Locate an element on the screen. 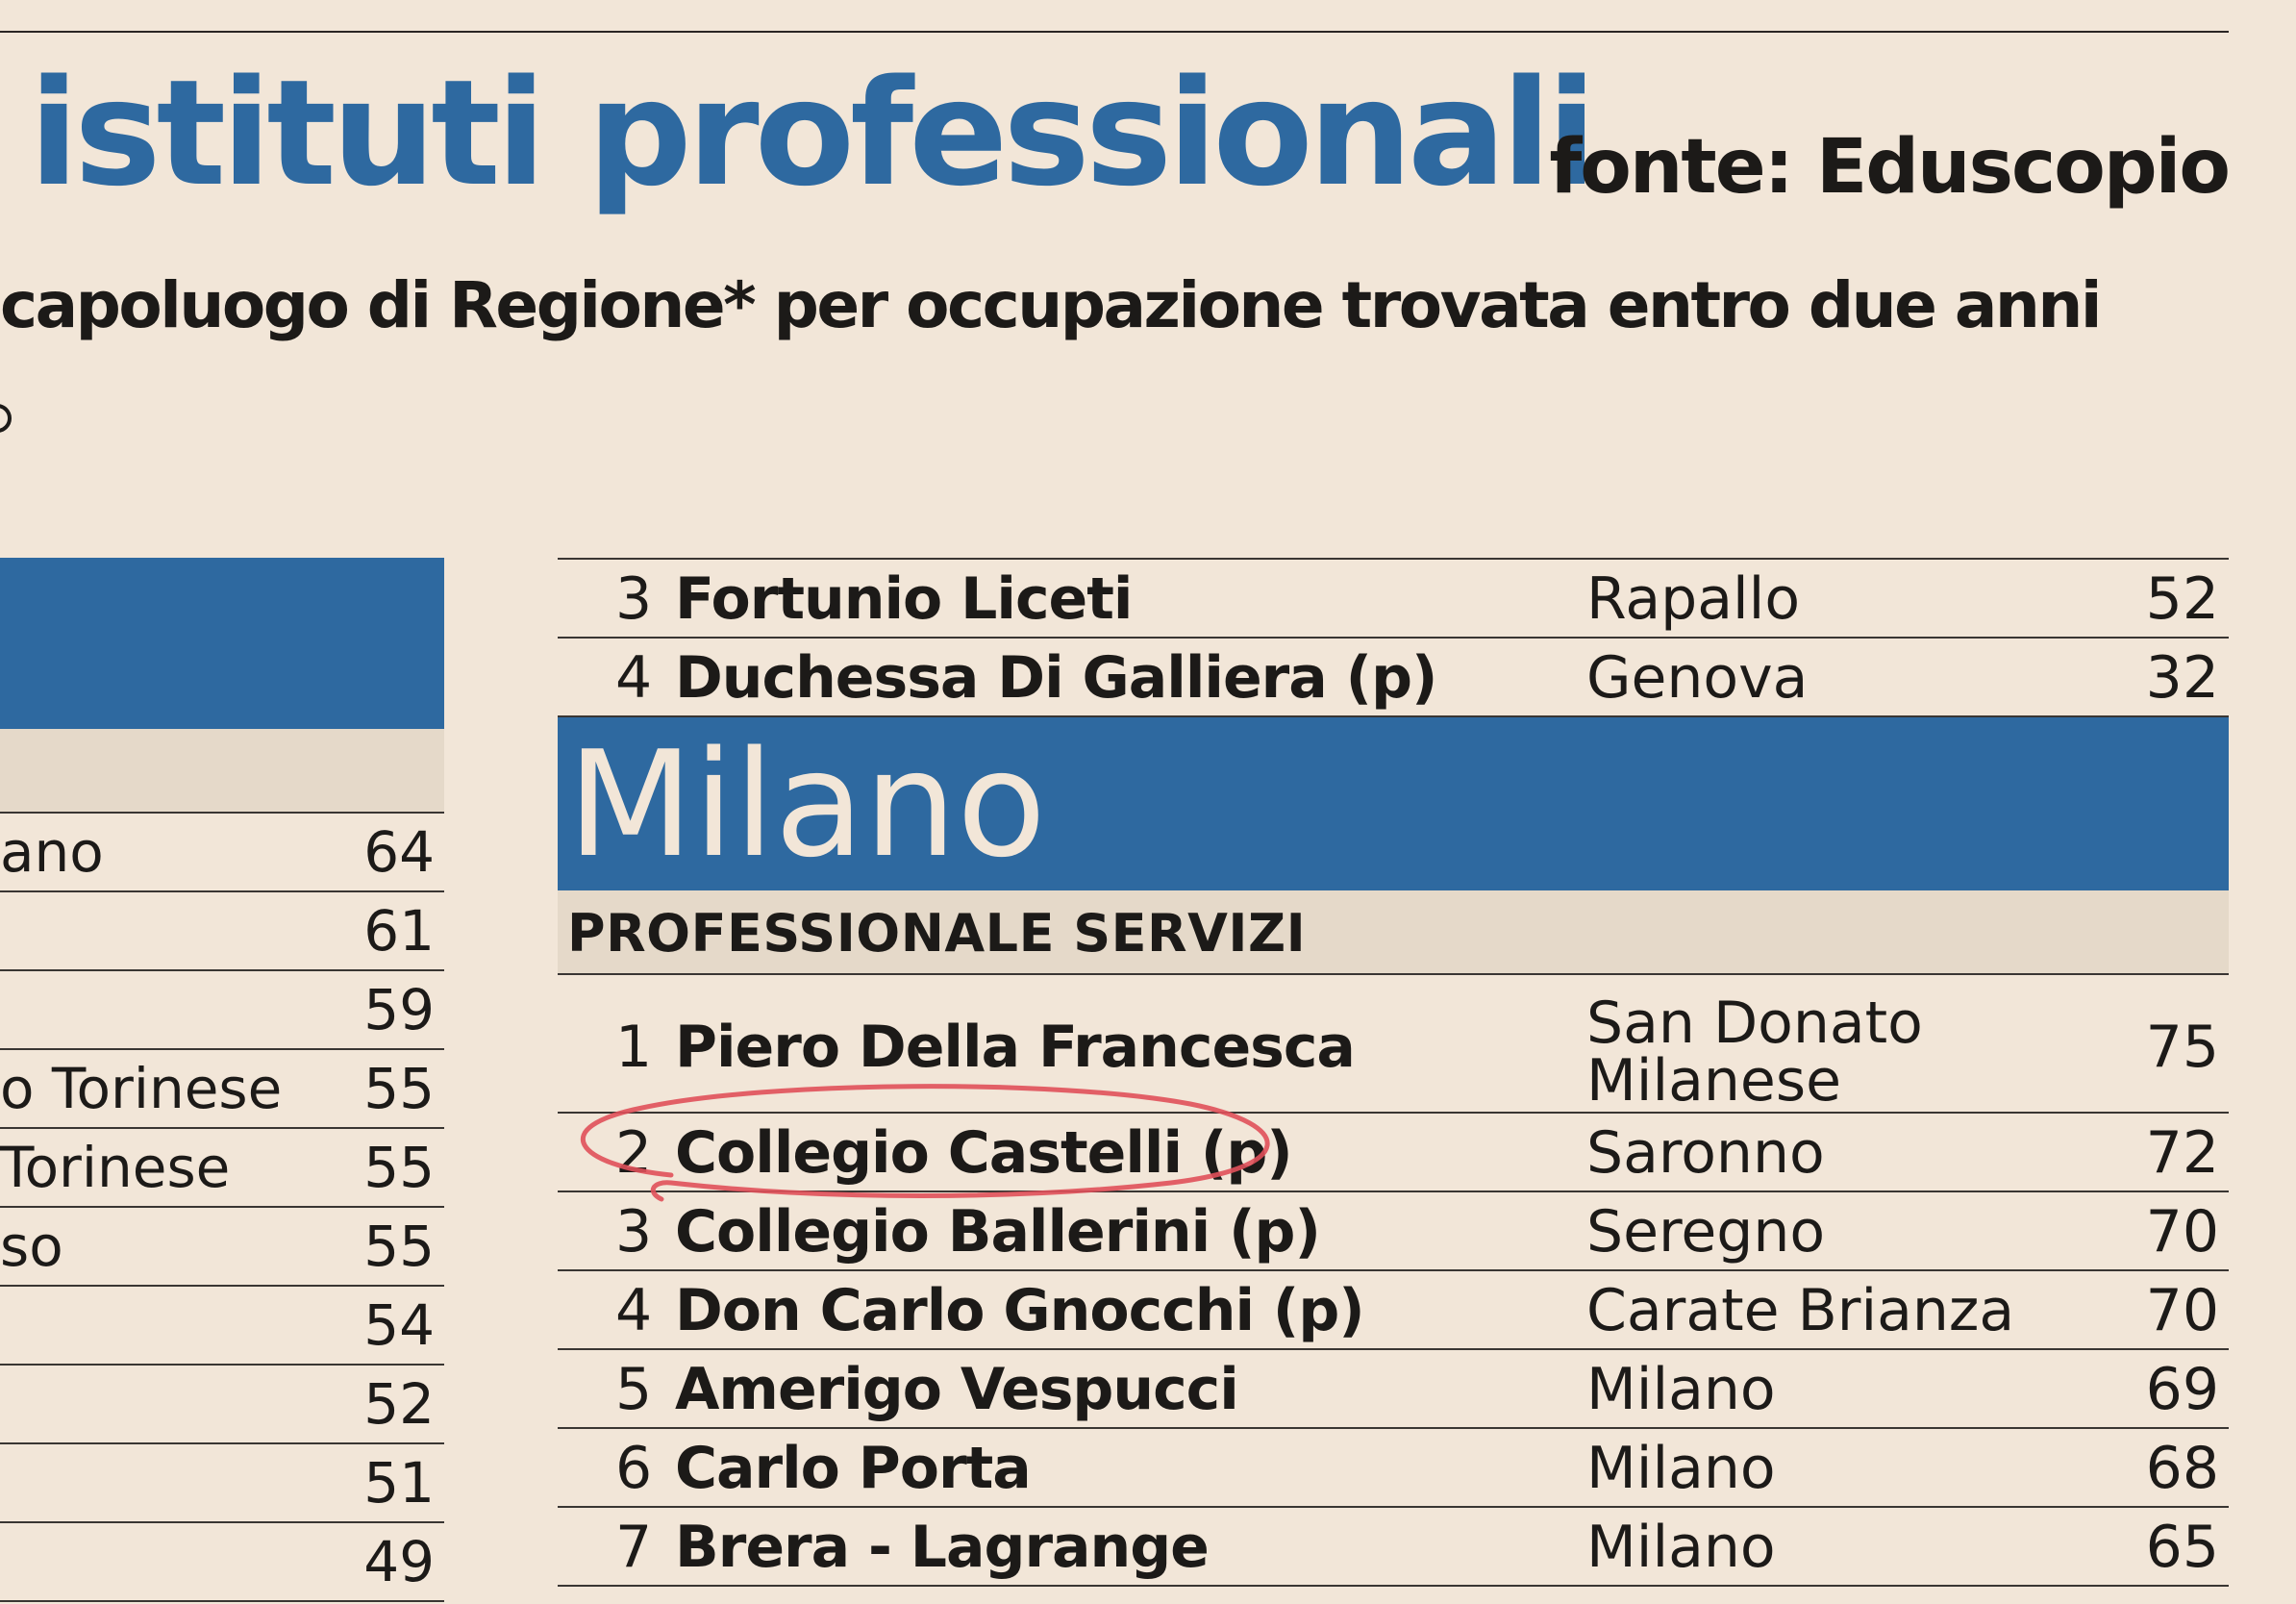  region-header: Milano is located at coordinates (1393, 802).